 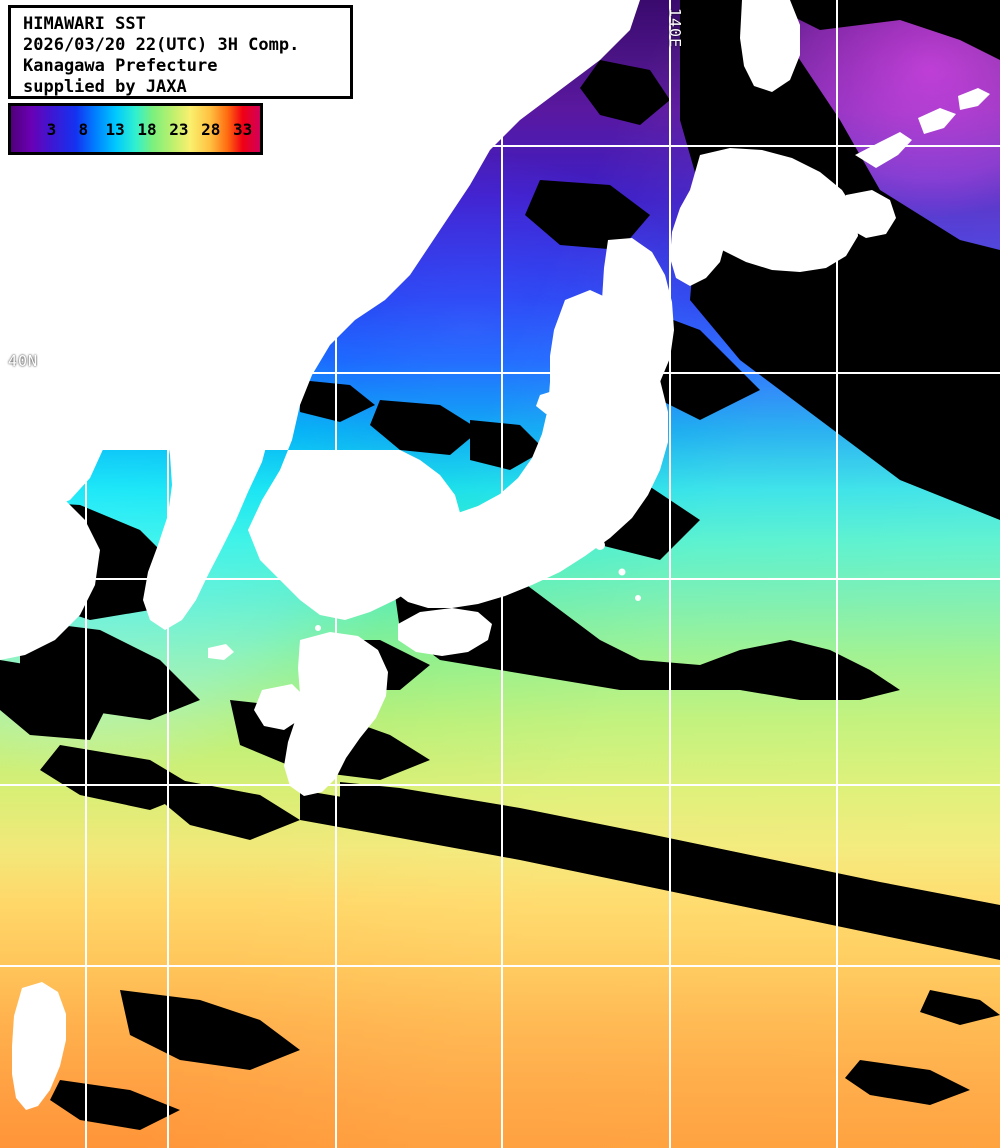 I want to click on colorbar-tick: 8, so click(x=83, y=129).